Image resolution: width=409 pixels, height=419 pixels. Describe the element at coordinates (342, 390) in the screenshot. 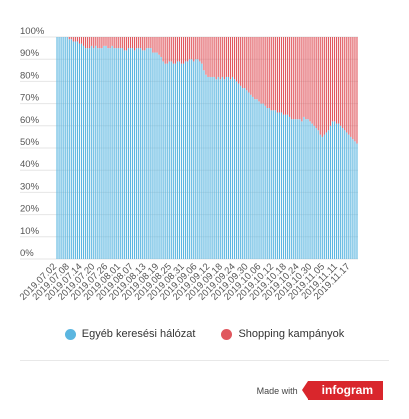

I see `infogram-logo: infogram` at that location.